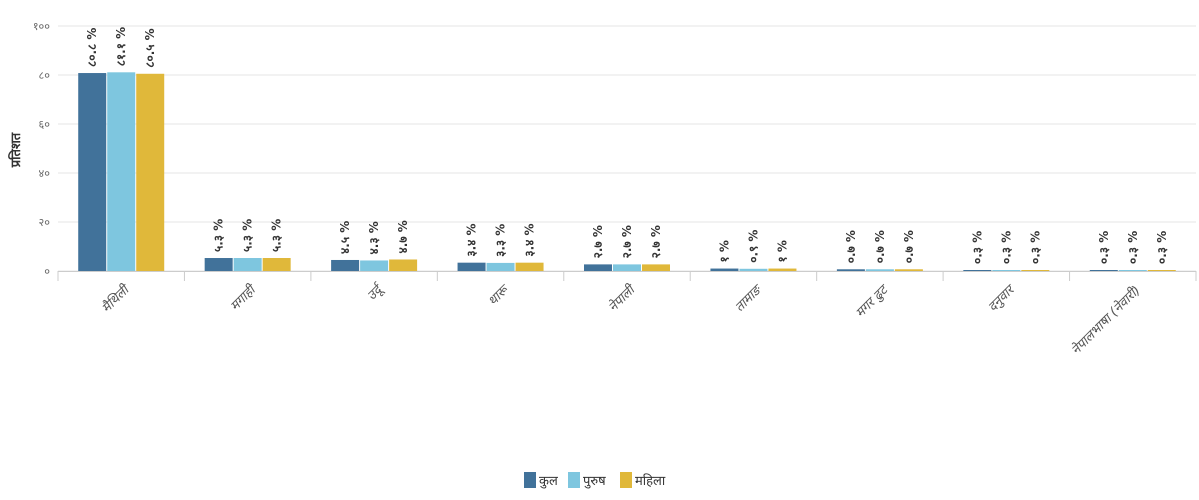 The width and height of the screenshot is (1199, 500). I want to click on data-label: ४.३ %, so click(374, 237).